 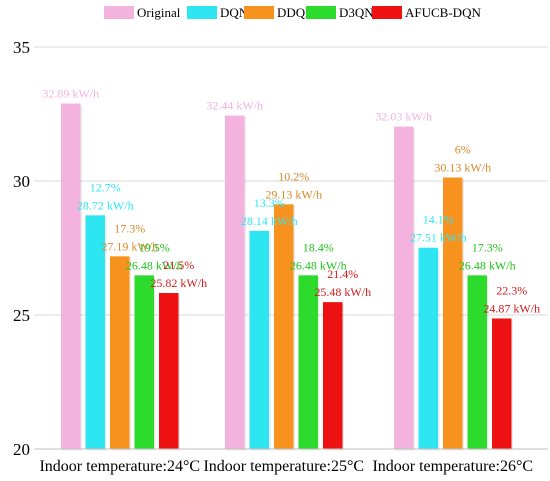 What do you see at coordinates (234, 12) in the screenshot?
I see `legend-label: DQN` at bounding box center [234, 12].